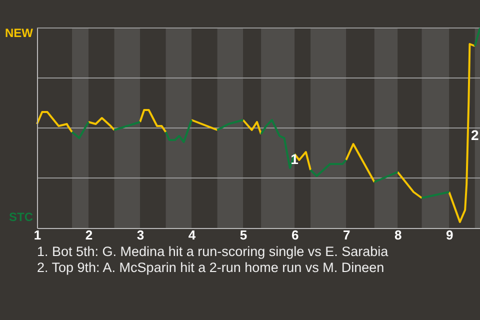  What do you see at coordinates (21, 217) in the screenshot?
I see `text: STC` at bounding box center [21, 217].